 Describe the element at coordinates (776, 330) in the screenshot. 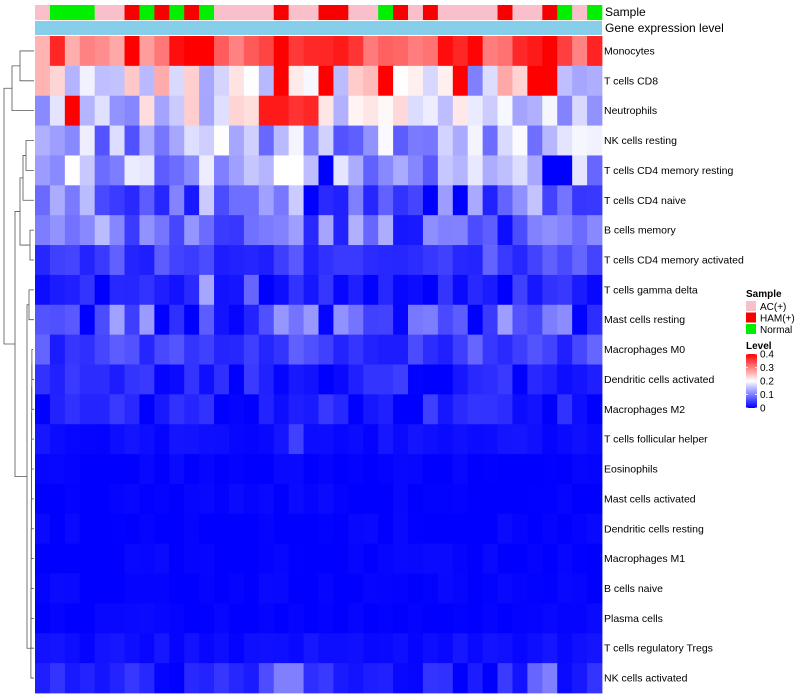

I see `legend-sample-label: Normal` at that location.